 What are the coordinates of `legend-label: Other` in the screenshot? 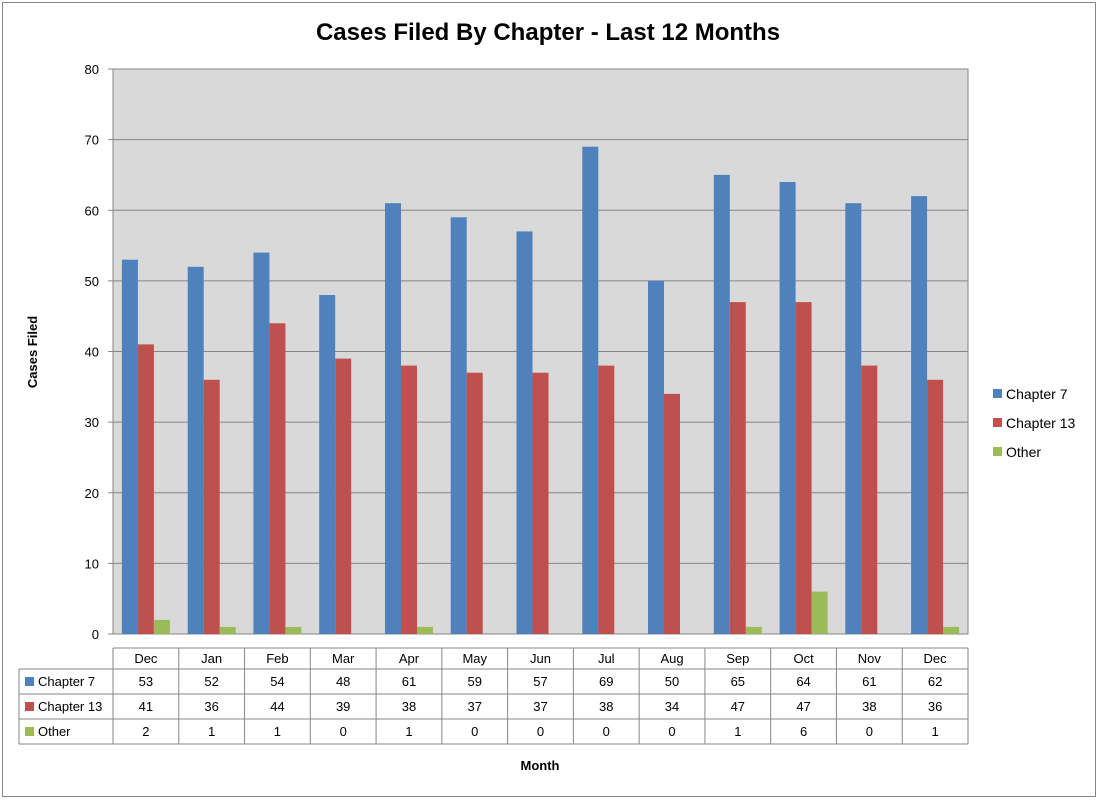 It's located at (1023, 452).